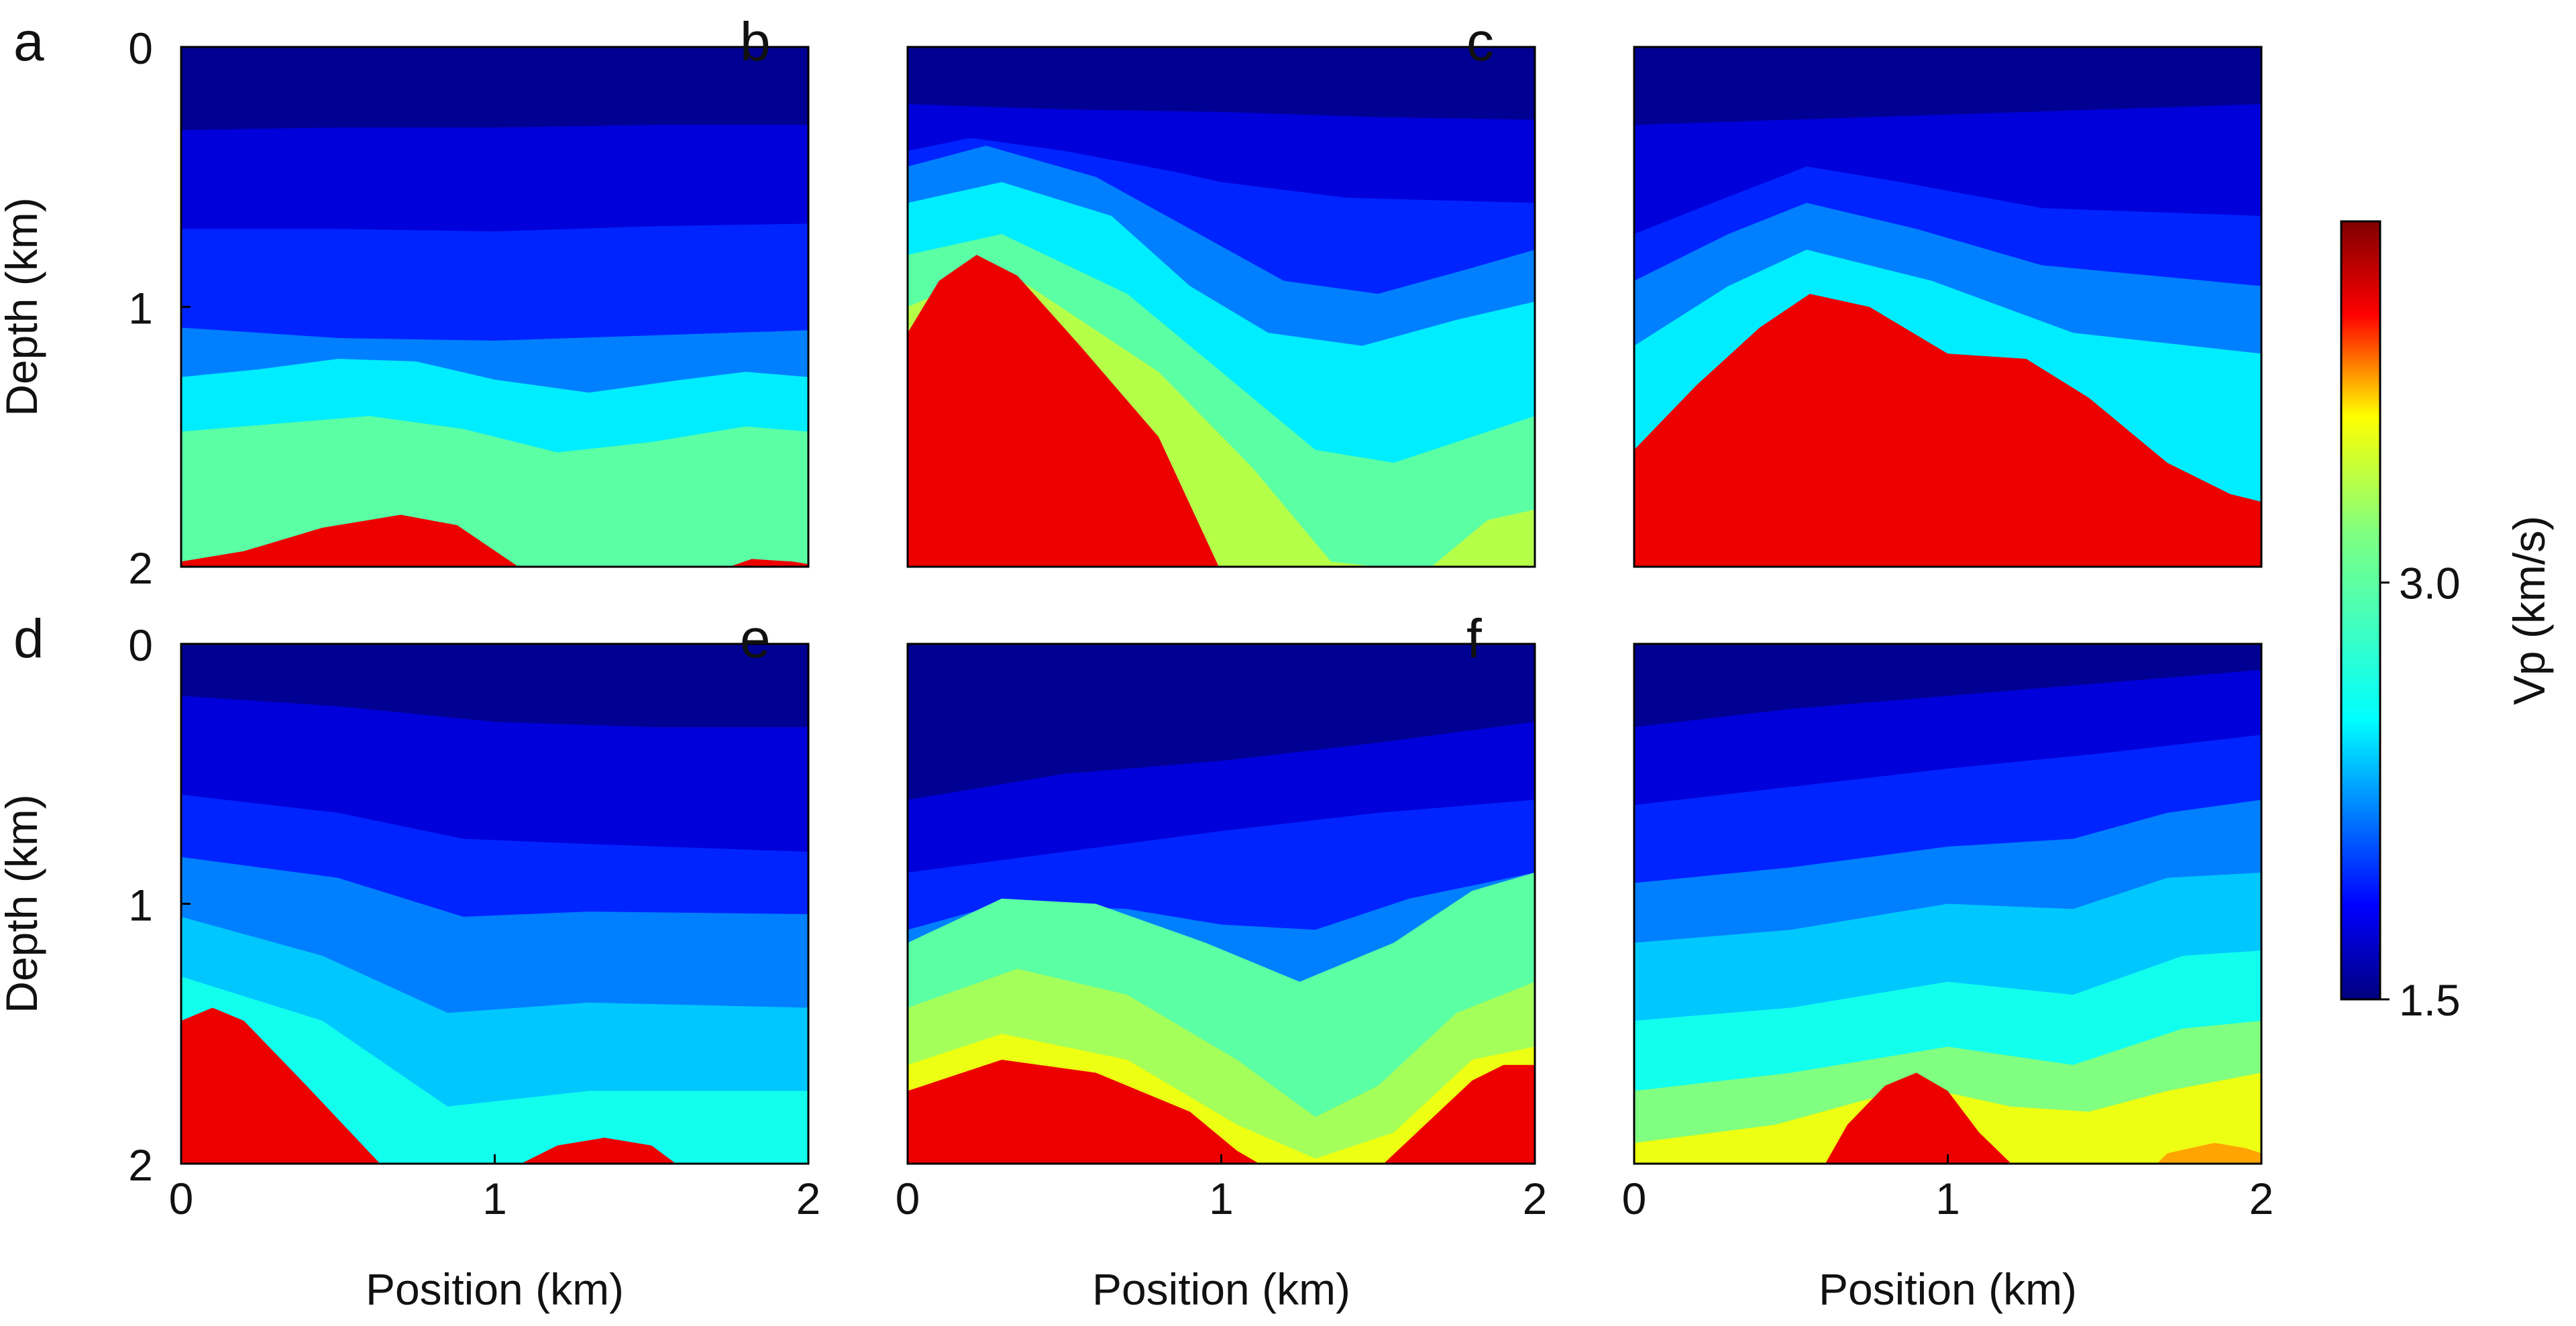 The image size is (2576, 1326). I want to click on panel-b: b, so click(1138, 289).